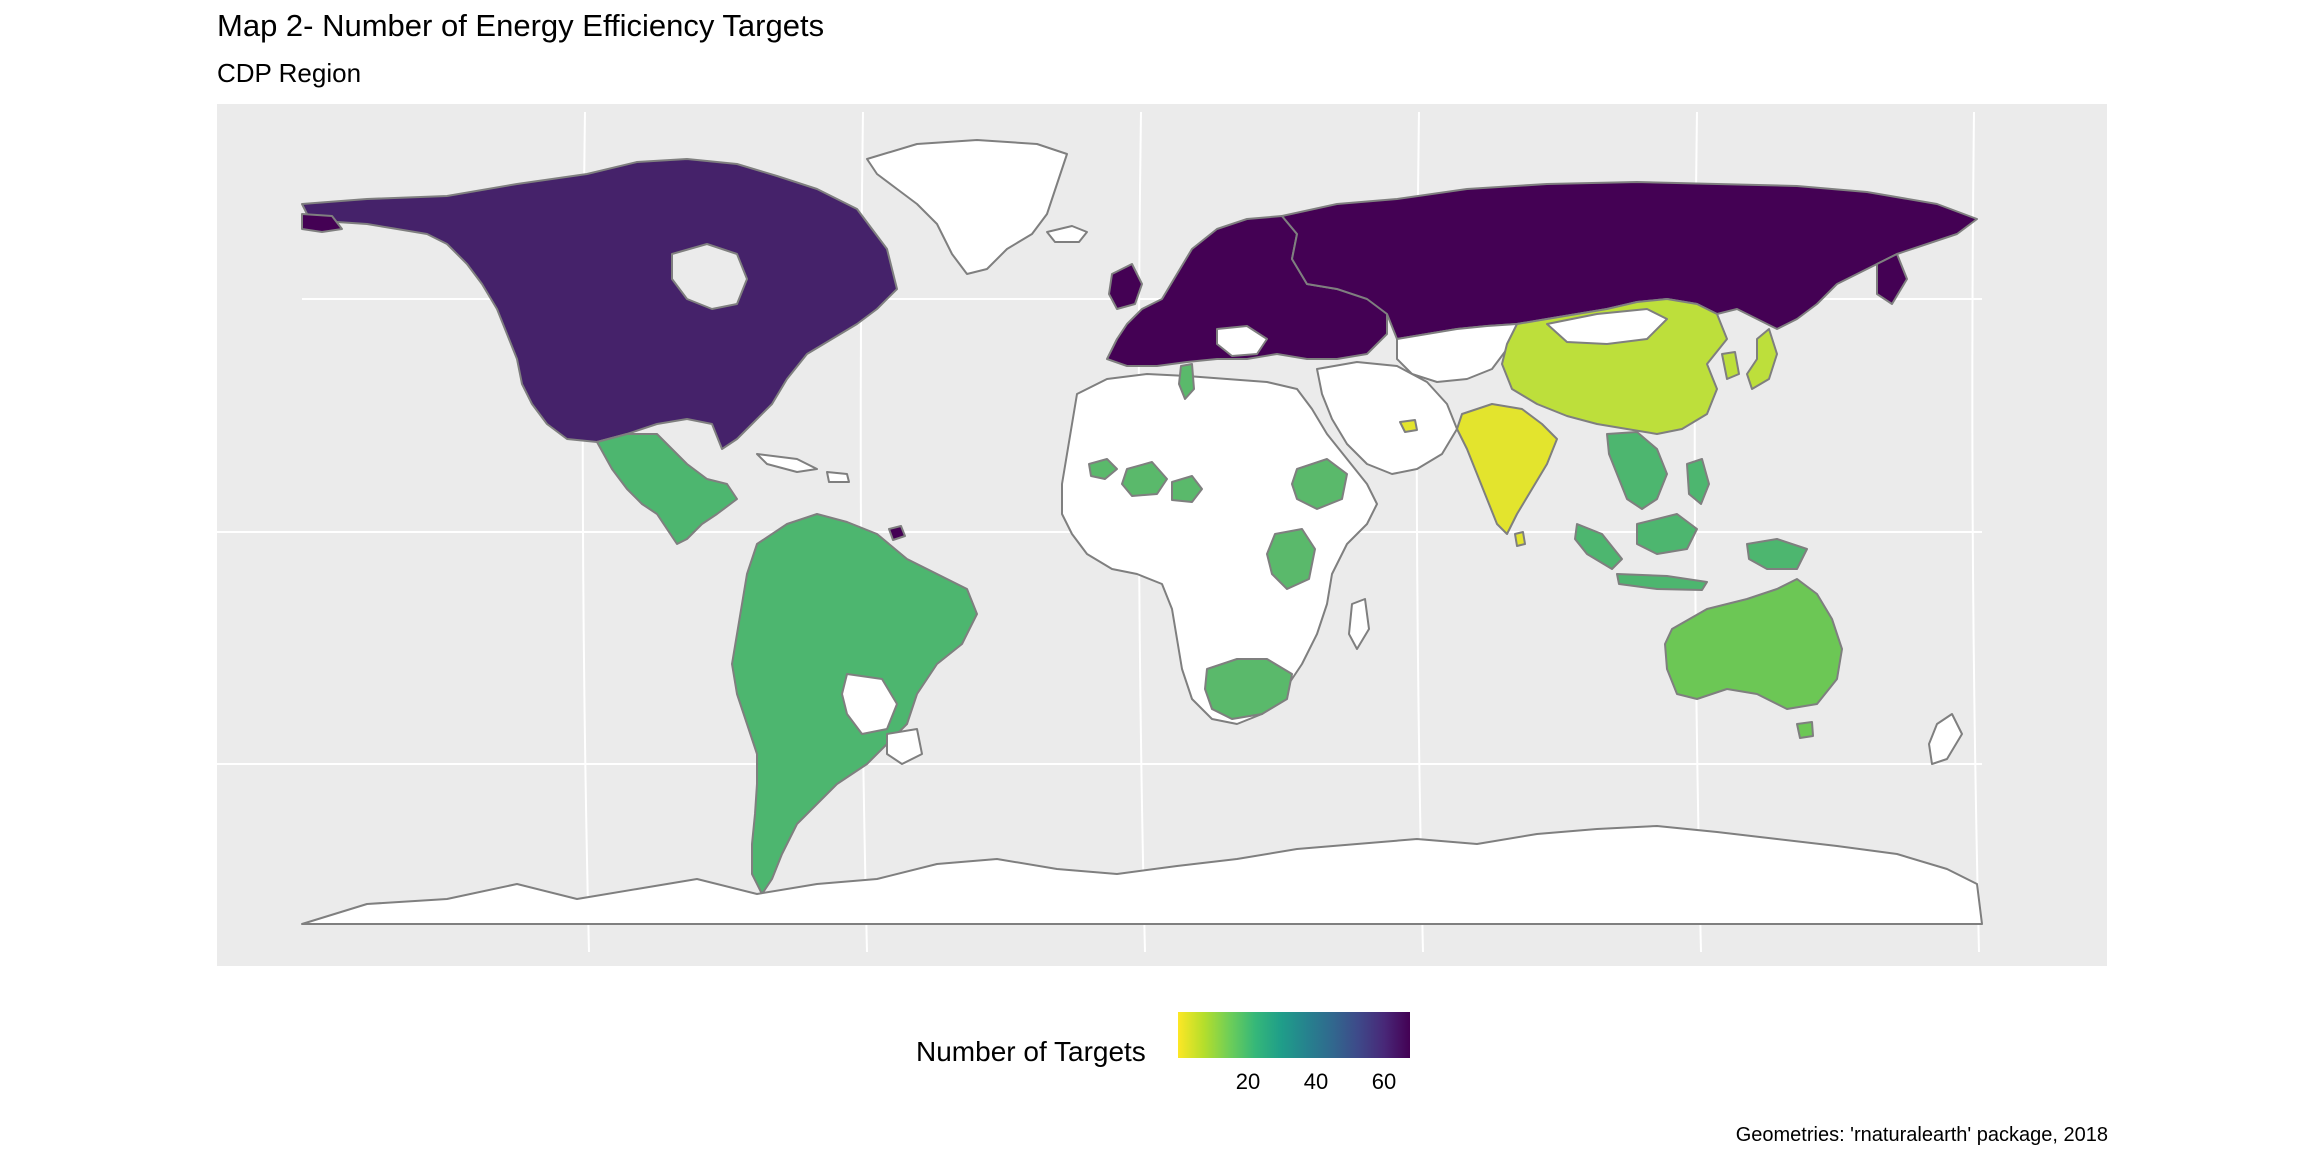  What do you see at coordinates (1598, 546) in the screenshot?
I see `country-indonesia-sumatra` at bounding box center [1598, 546].